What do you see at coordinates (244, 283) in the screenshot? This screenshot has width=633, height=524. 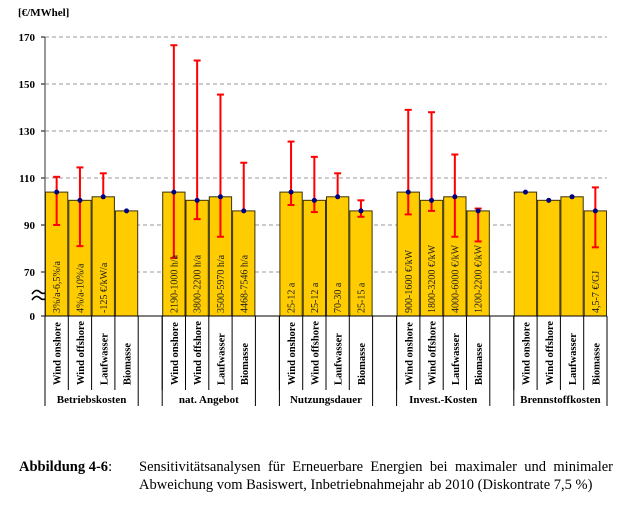 I see `bar-value-label: 4468-7546 h/a` at bounding box center [244, 283].